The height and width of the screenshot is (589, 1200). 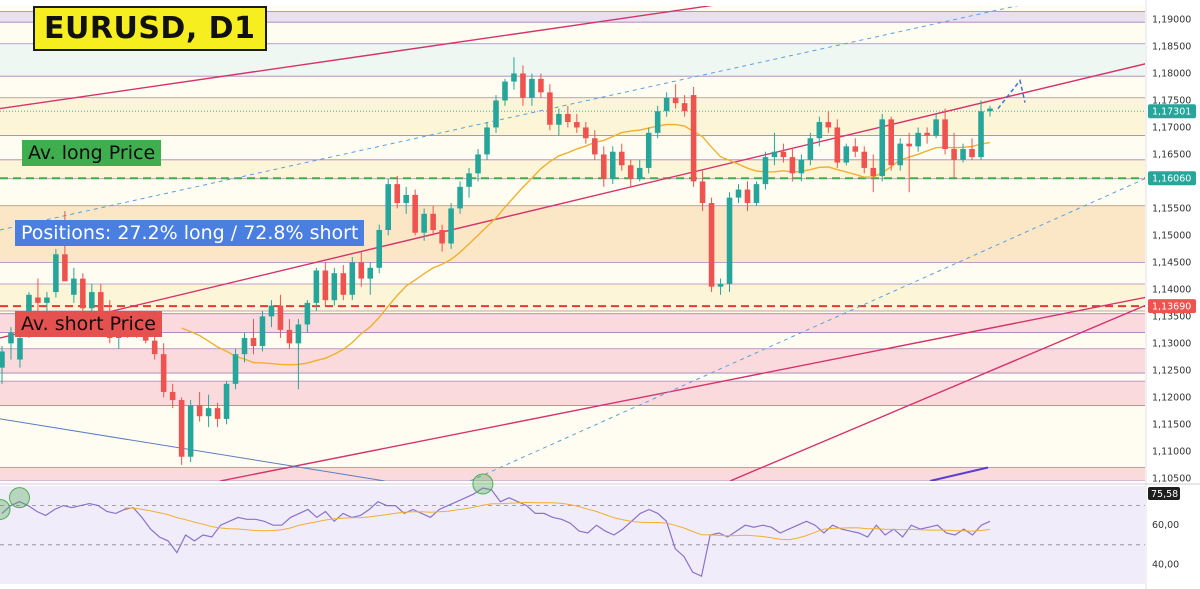 What do you see at coordinates (1171, 343) in the screenshot?
I see `price-tick-label: 1,13000` at bounding box center [1171, 343].